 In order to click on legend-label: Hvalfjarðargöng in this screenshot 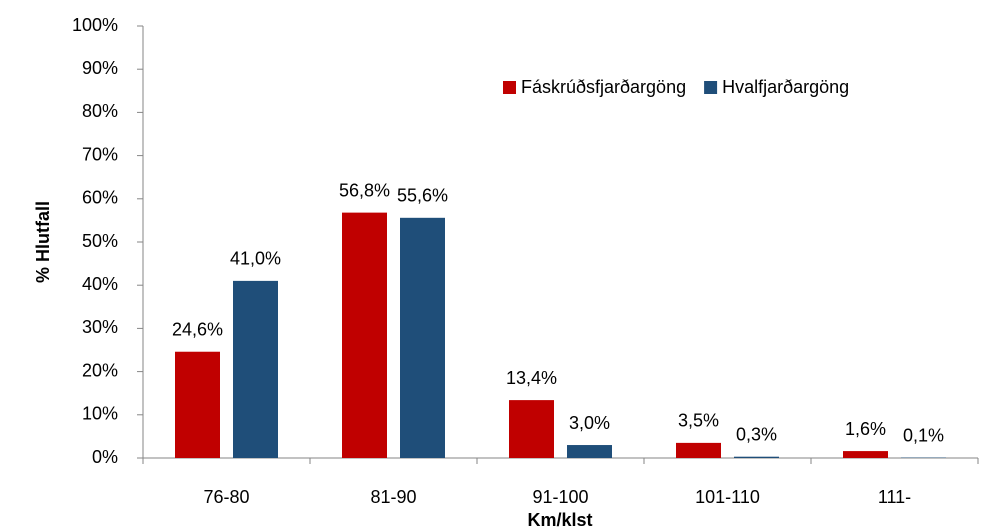, I will do `click(785, 87)`.